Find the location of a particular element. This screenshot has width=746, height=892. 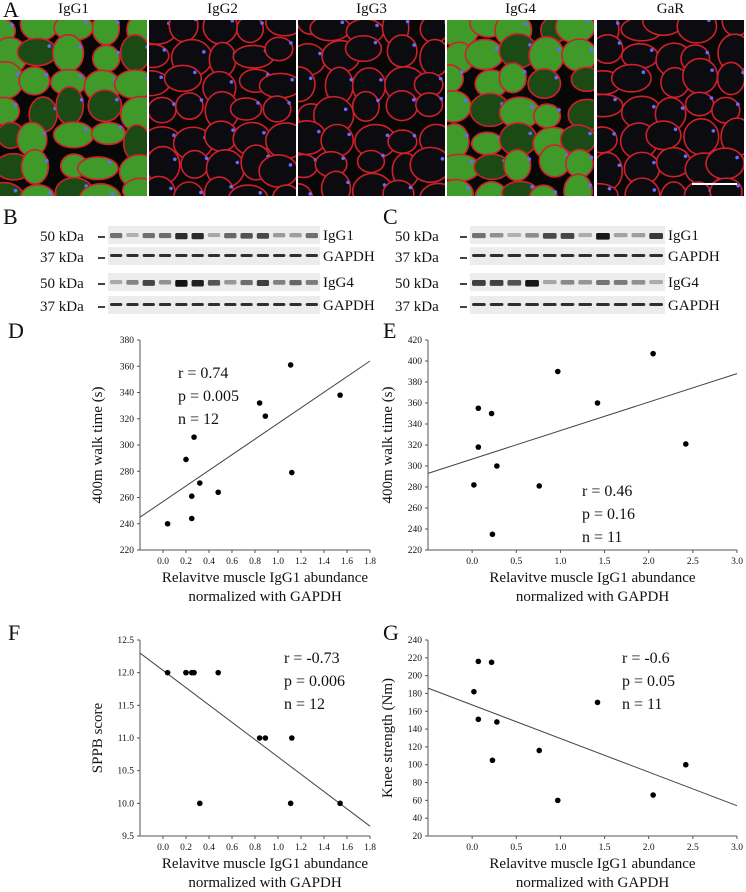

y-tick-label: 9.5 is located at coordinates (128, 837).